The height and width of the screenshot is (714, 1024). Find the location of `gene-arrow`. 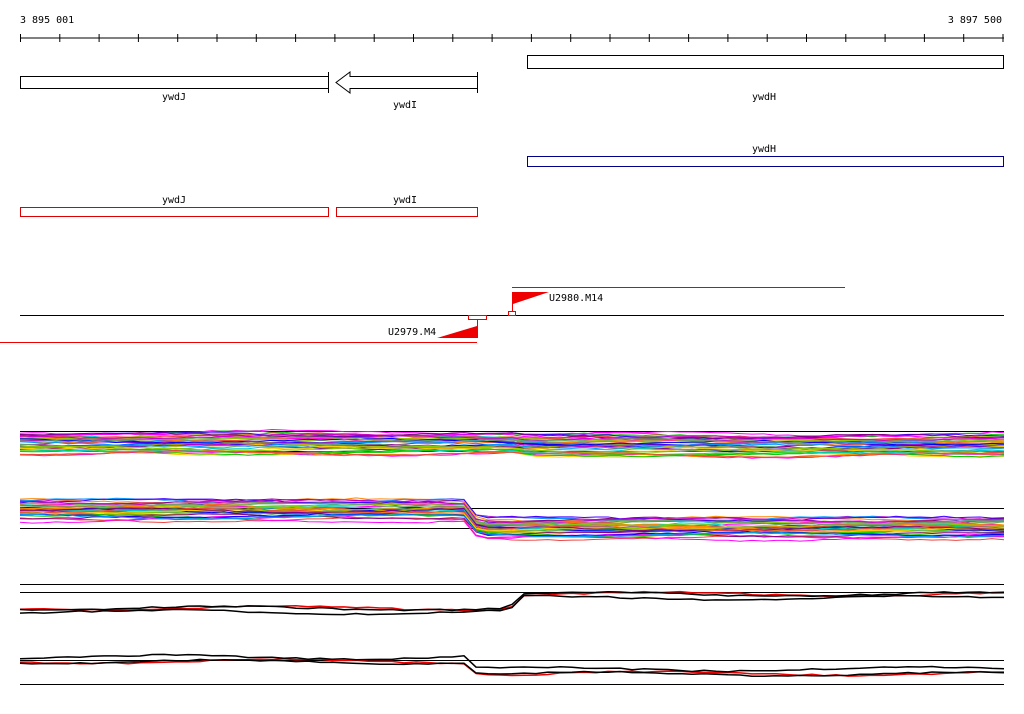

gene-arrow is located at coordinates (403, 82).